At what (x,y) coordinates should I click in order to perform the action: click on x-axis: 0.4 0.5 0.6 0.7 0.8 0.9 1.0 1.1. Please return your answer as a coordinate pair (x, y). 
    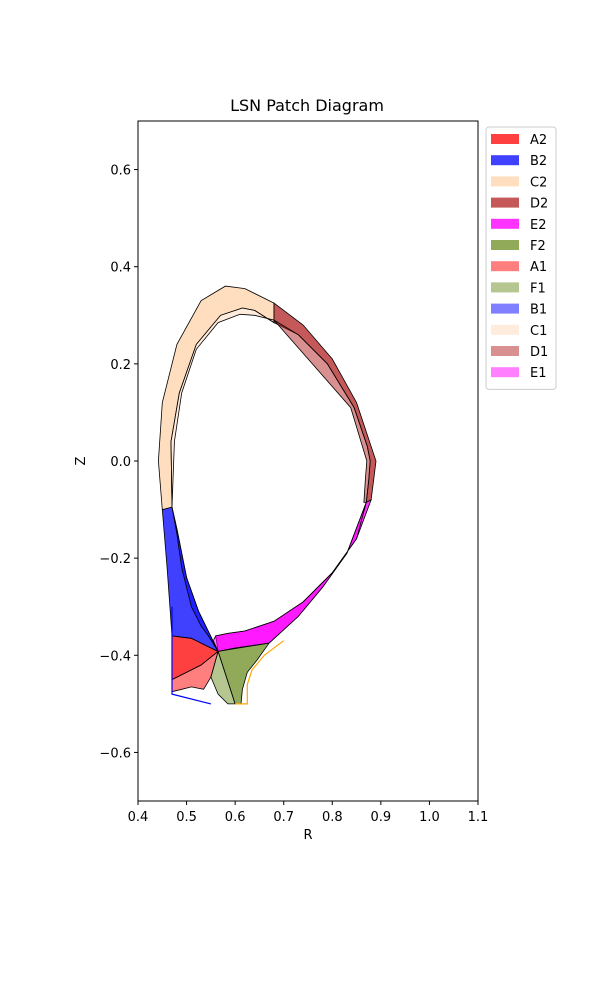
    Looking at the image, I should click on (308, 813).